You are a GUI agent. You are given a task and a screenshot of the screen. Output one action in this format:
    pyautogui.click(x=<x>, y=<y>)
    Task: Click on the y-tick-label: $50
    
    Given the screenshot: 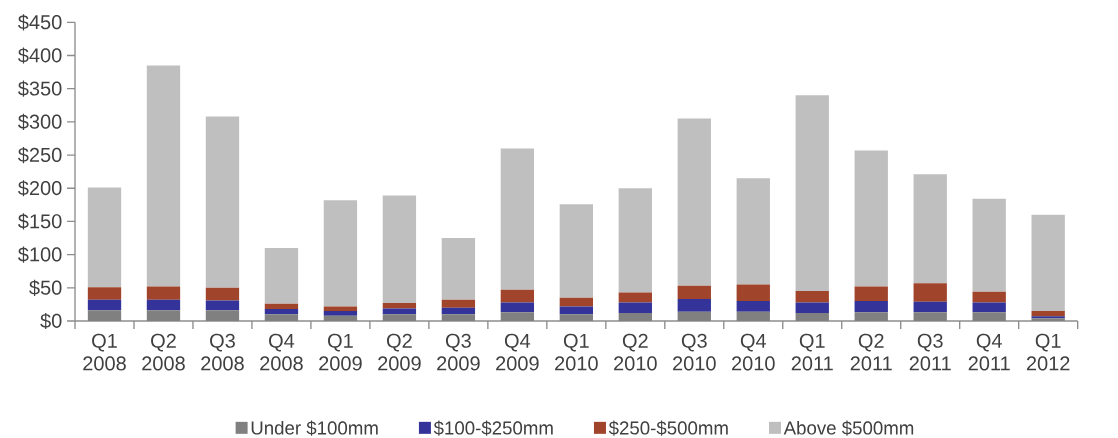 What is the action you would take?
    pyautogui.click(x=45, y=287)
    